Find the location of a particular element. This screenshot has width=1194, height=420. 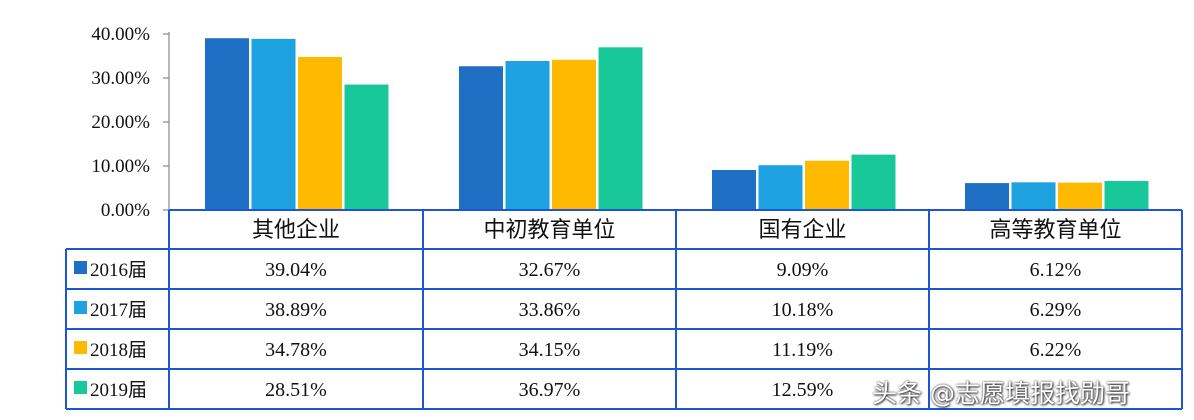

category-label: 高等教育单位 is located at coordinates (1055, 229).